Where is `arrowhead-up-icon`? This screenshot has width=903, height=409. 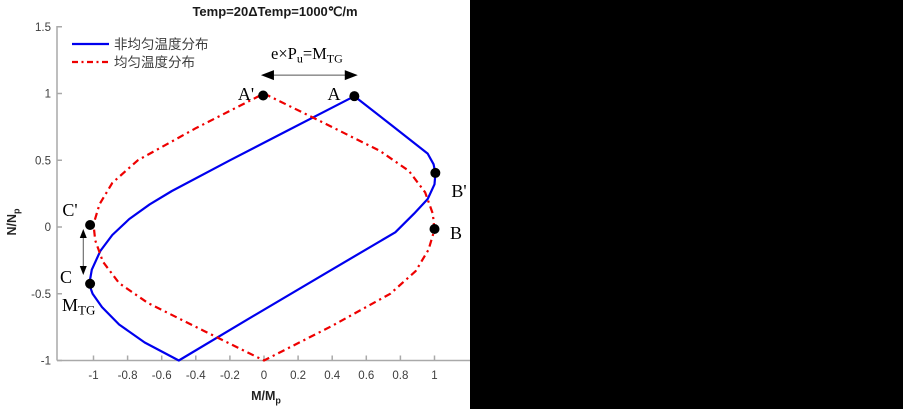
arrowhead-up-icon is located at coordinates (83, 234).